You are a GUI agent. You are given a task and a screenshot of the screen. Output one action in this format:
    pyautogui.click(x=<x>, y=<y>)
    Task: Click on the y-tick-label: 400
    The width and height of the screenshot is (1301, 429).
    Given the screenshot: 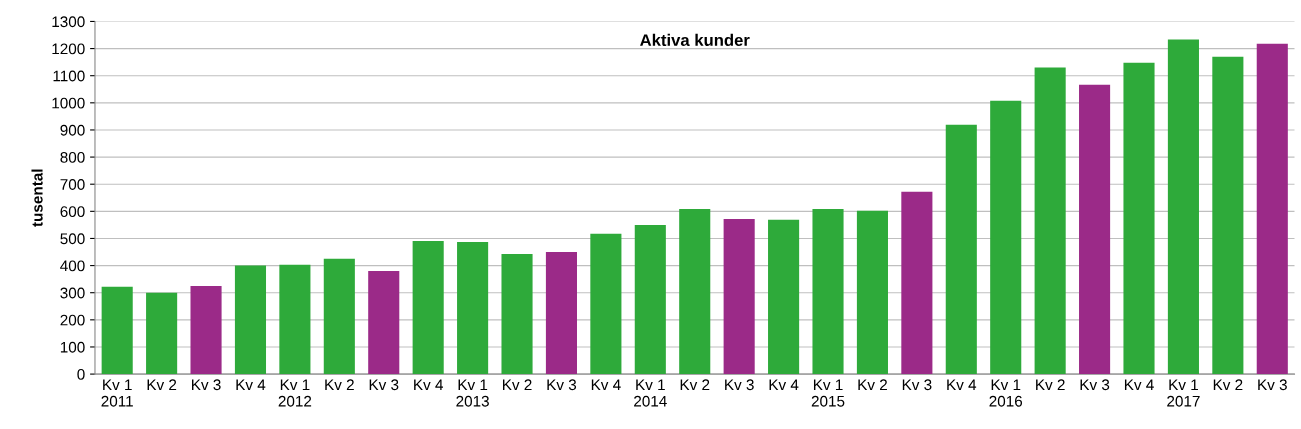 What is the action you would take?
    pyautogui.click(x=72, y=266)
    